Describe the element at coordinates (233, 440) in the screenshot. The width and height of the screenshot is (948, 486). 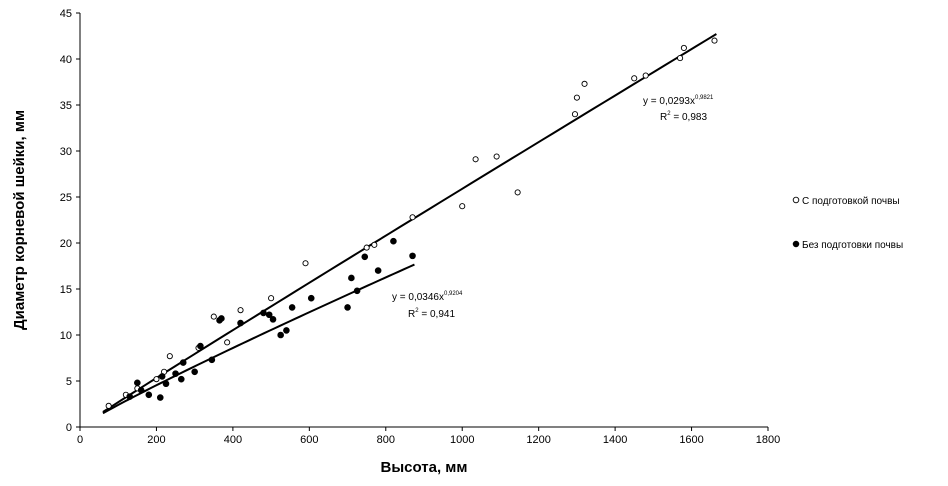
I see `x-tick-label: 400` at that location.